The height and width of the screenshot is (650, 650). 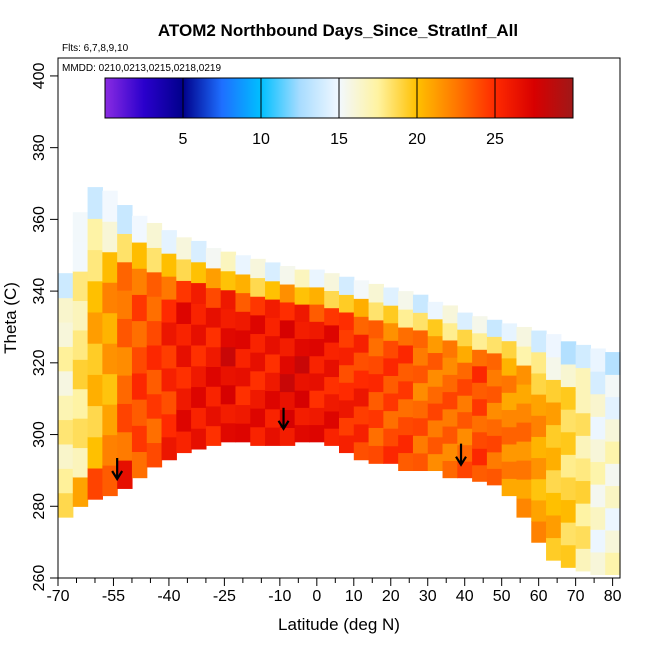 What do you see at coordinates (39, 291) in the screenshot?
I see `y-tick-label: 340` at bounding box center [39, 291].